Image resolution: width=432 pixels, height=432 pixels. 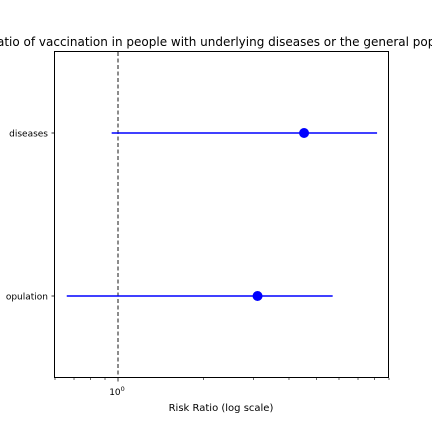 I want to click on y-tick-label: opulation, so click(x=27, y=298).